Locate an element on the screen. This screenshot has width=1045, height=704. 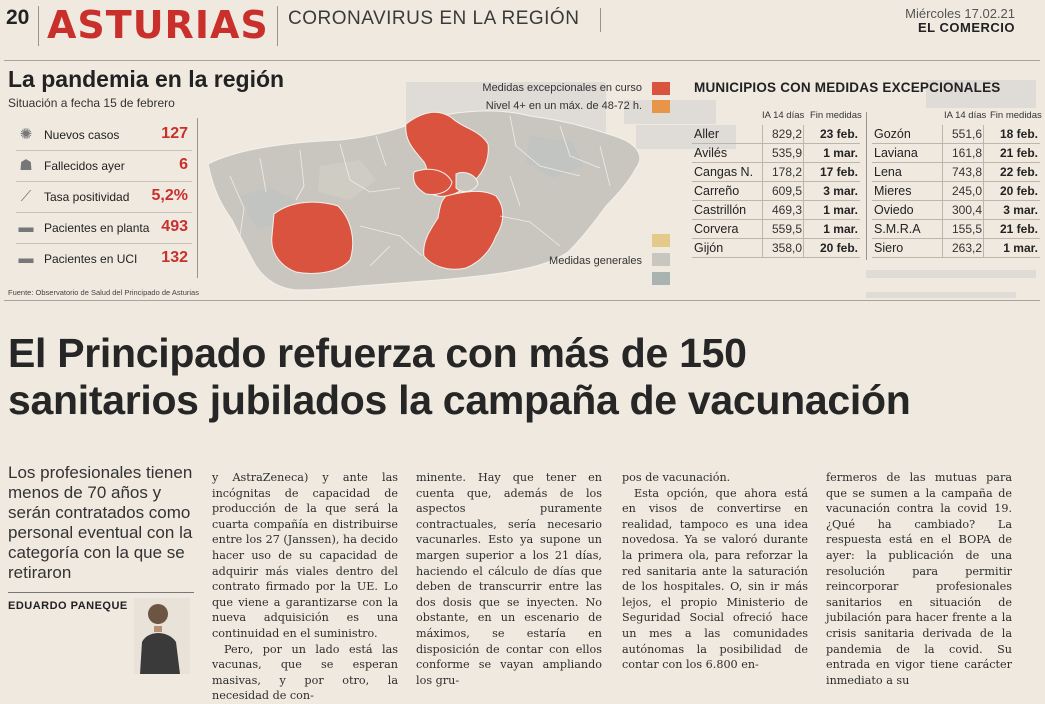
stat-new-cases: ✺ Nuevos casos 127 is located at coordinates (100, 135).